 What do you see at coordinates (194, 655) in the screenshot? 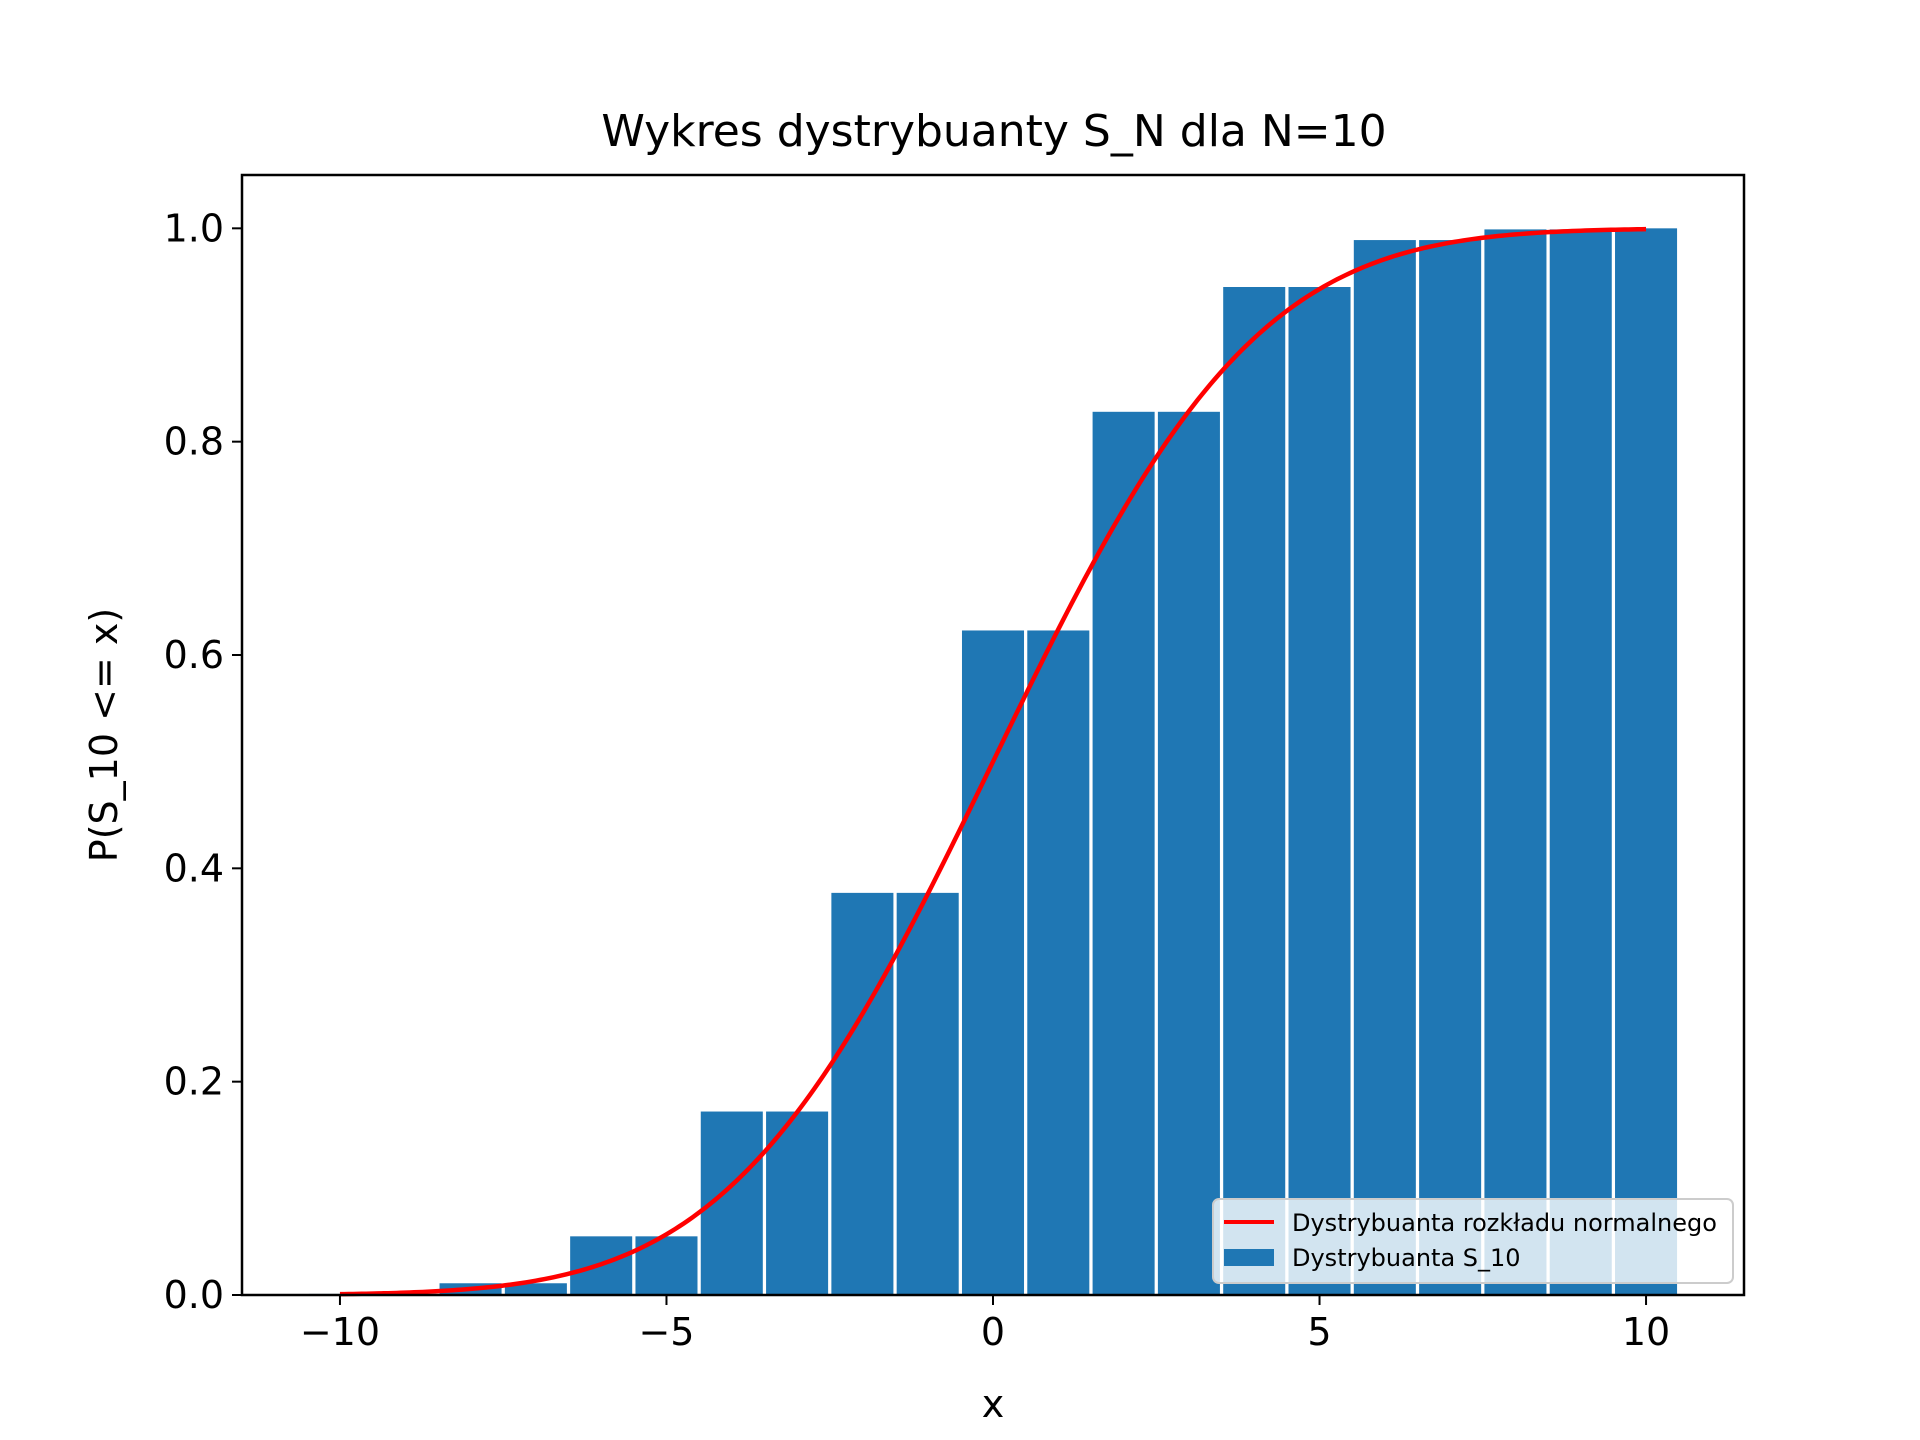
I see `y-tick-label: 0.6` at bounding box center [194, 655].